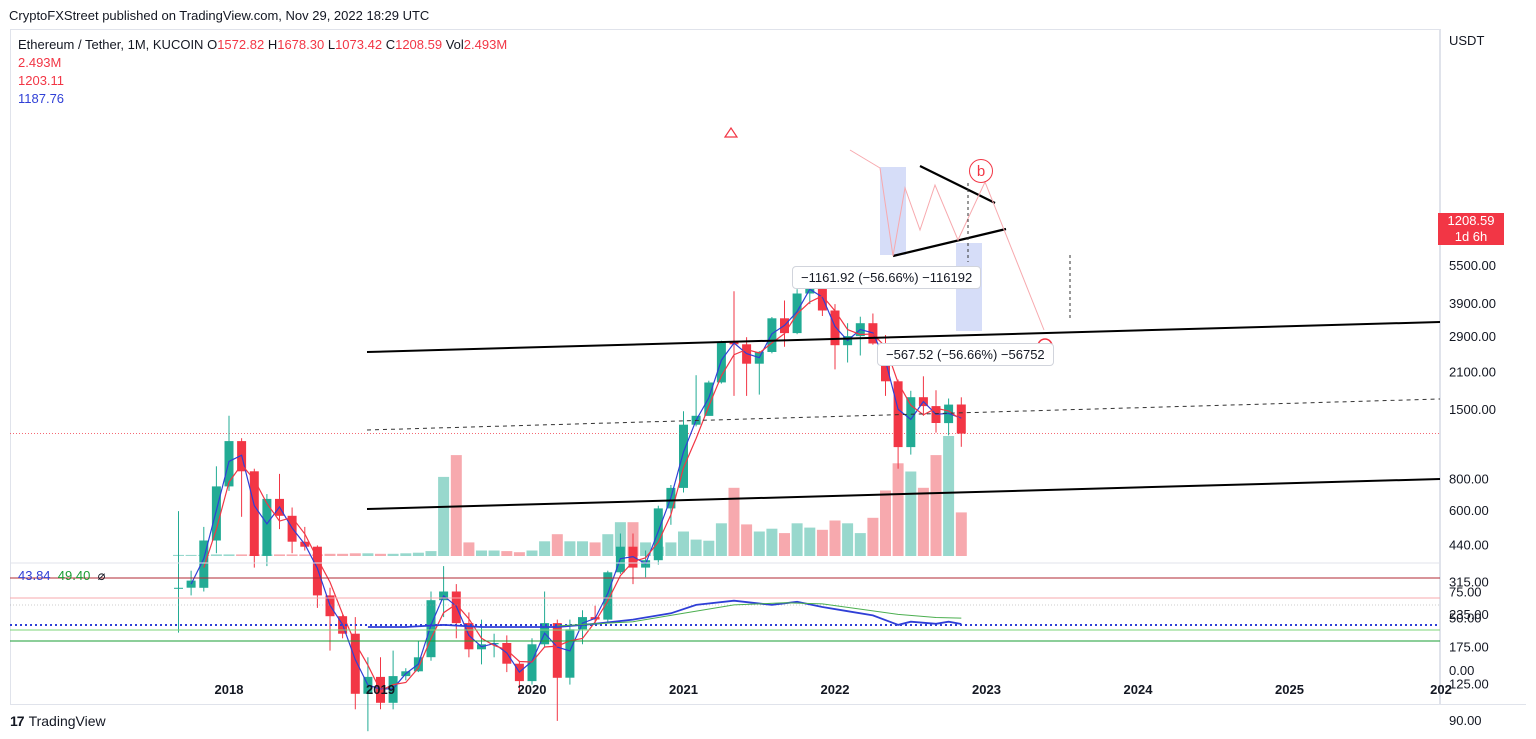 Image resolution: width=1536 pixels, height=739 pixels. I want to click on time-tick: 202, so click(1441, 689).